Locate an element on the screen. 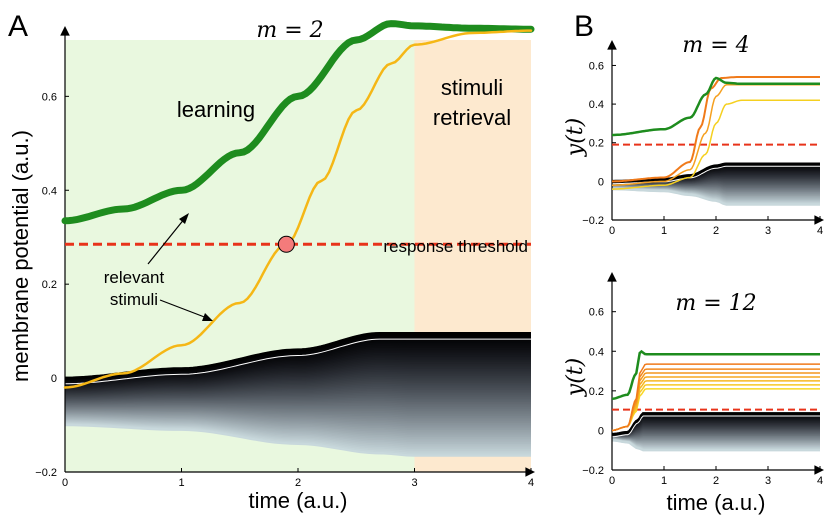 The width and height of the screenshot is (831, 525). panel-b-xlabel: time (a.u.) is located at coordinates (715, 502).